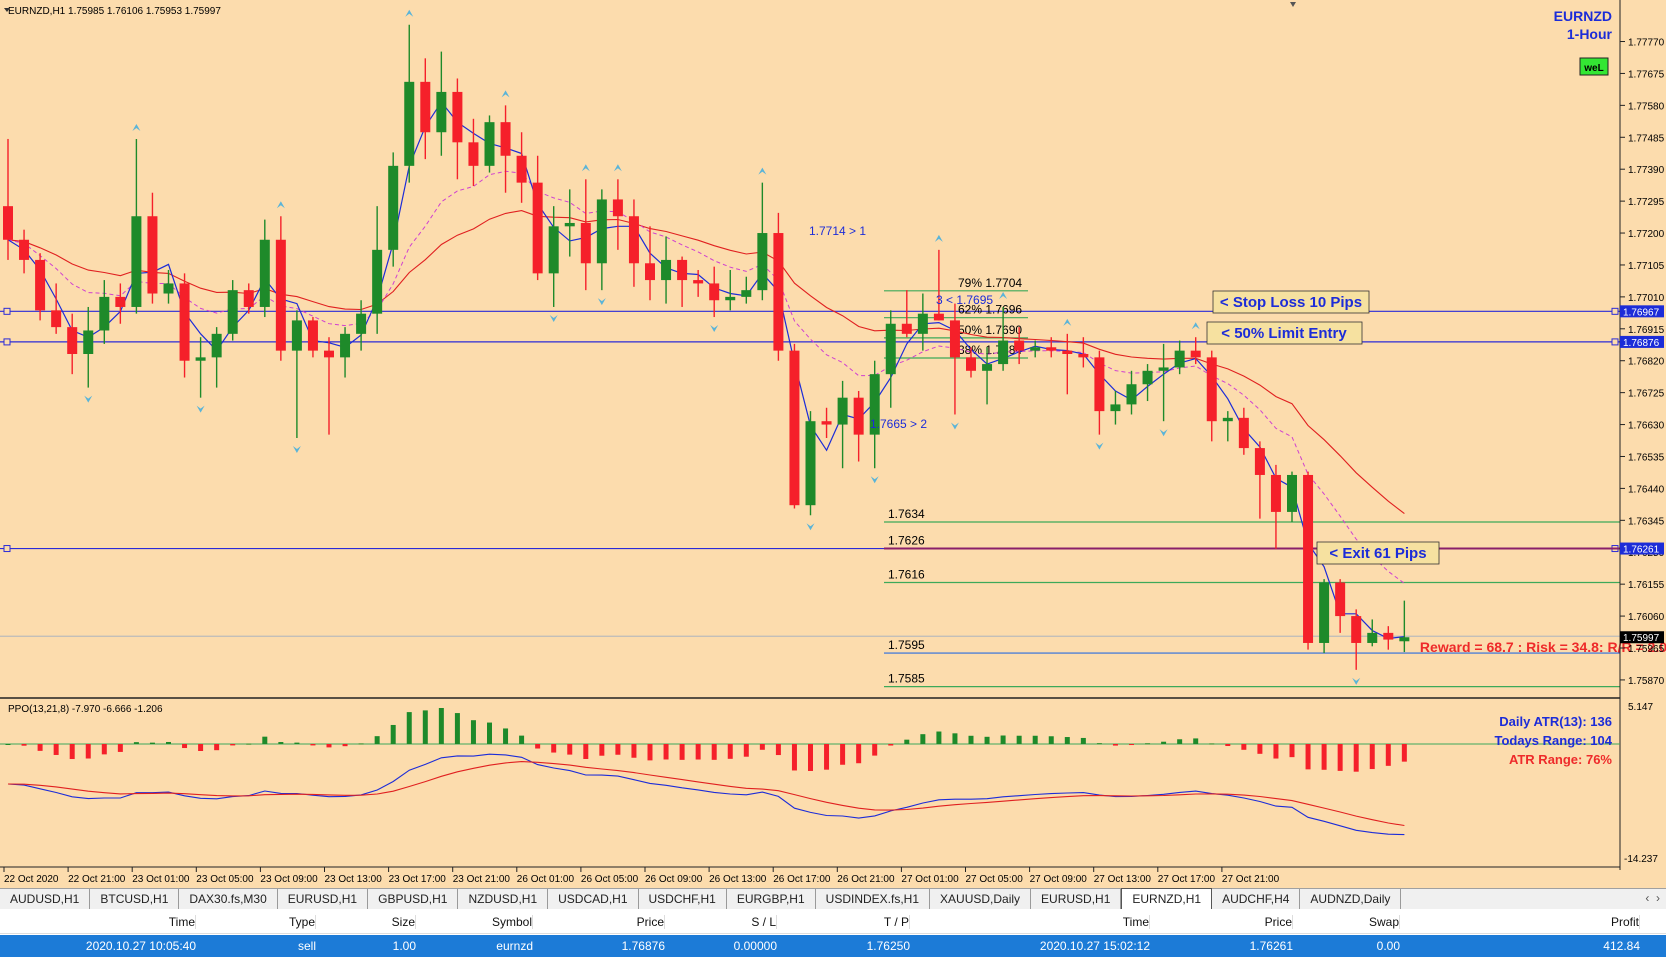 The height and width of the screenshot is (963, 1666). Describe the element at coordinates (1642, 341) in the screenshot. I see `price-tag` at that location.